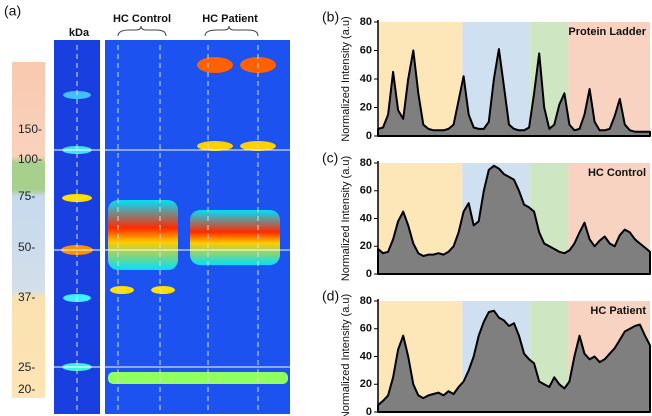 The image size is (652, 416). Describe the element at coordinates (617, 173) in the screenshot. I see `chart-title: HC Control` at that location.